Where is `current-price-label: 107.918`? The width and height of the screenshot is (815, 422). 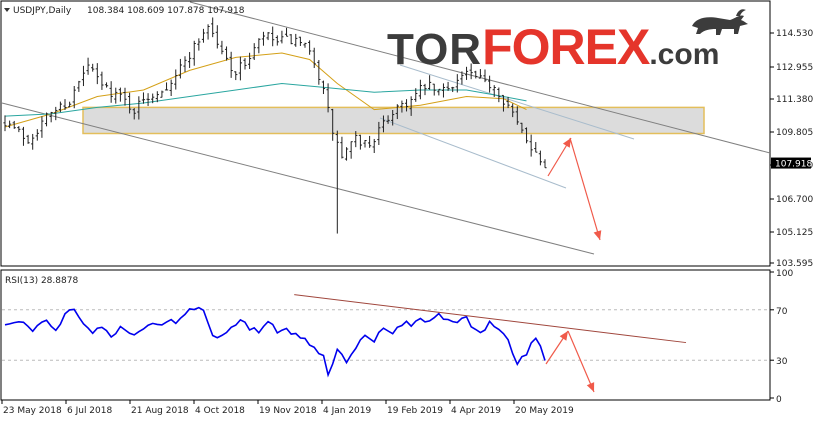
current-price-label: 107.918 is located at coordinates (793, 165).